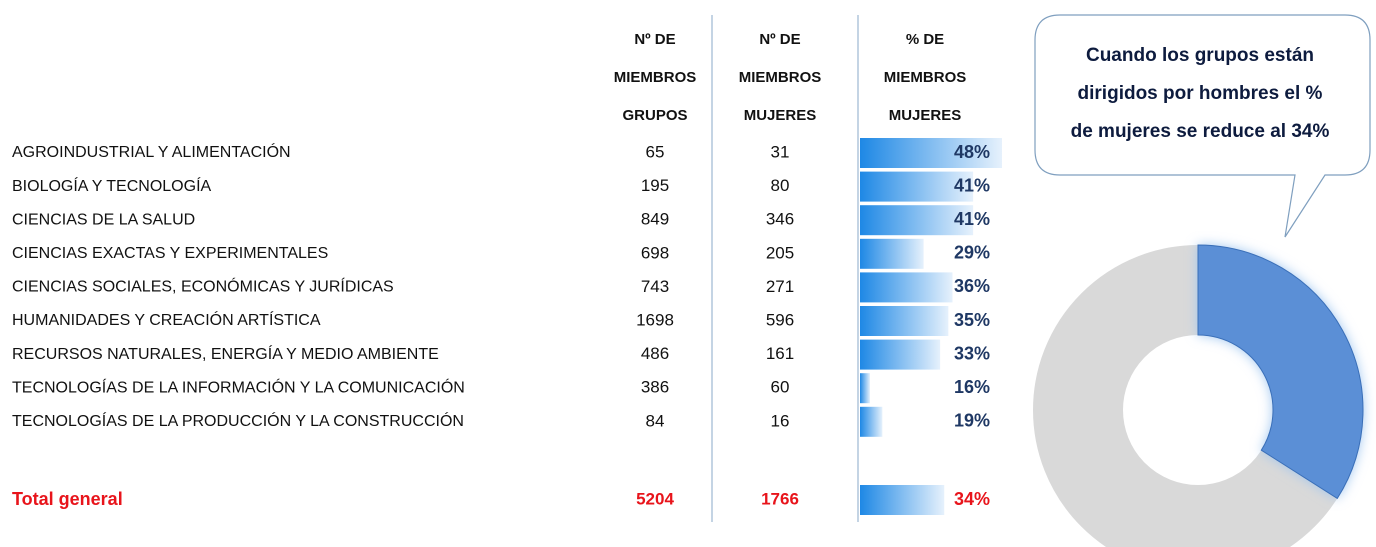 The width and height of the screenshot is (1376, 547). Describe the element at coordinates (655, 151) in the screenshot. I see `members-cell: 65` at that location.